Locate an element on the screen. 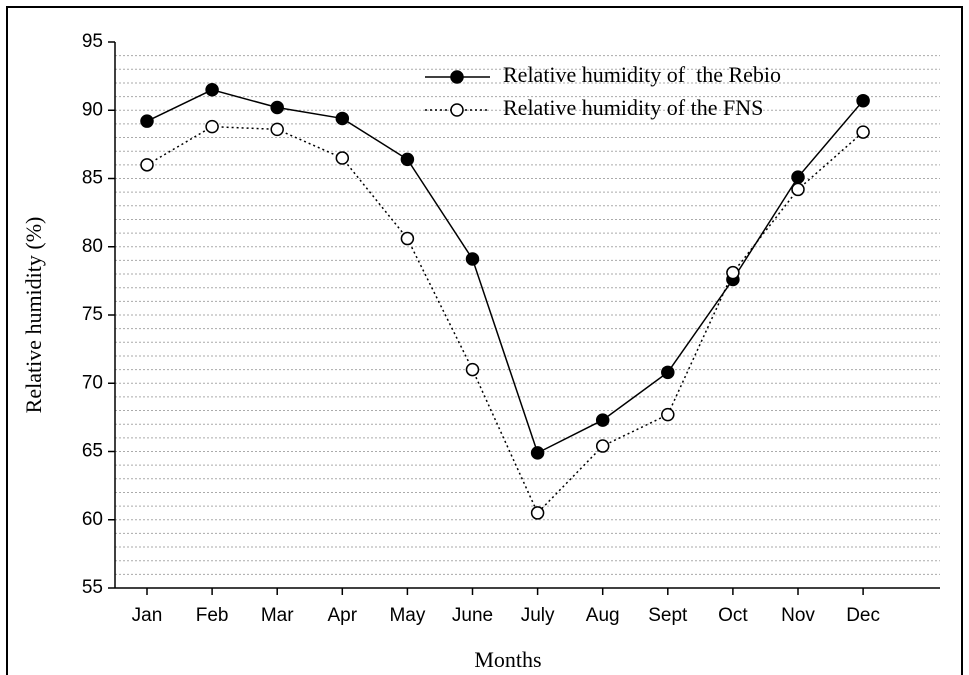 This screenshot has height=675, width=969. x-tick-label: Feb is located at coordinates (212, 615).